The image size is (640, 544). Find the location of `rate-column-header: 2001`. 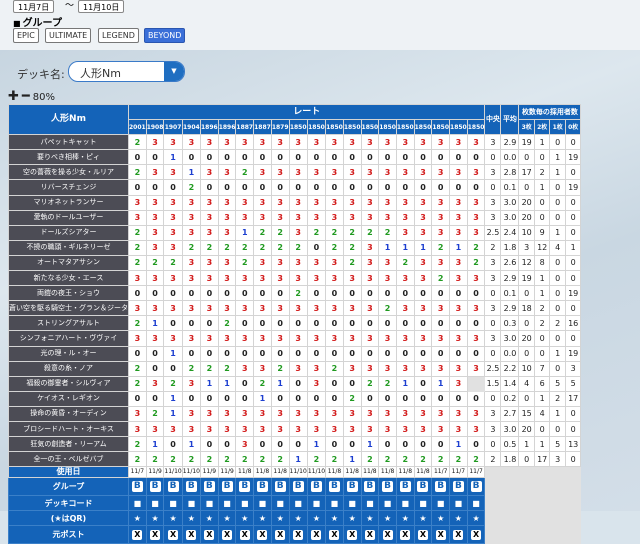

rate-column-header: 2001 is located at coordinates (137, 127).